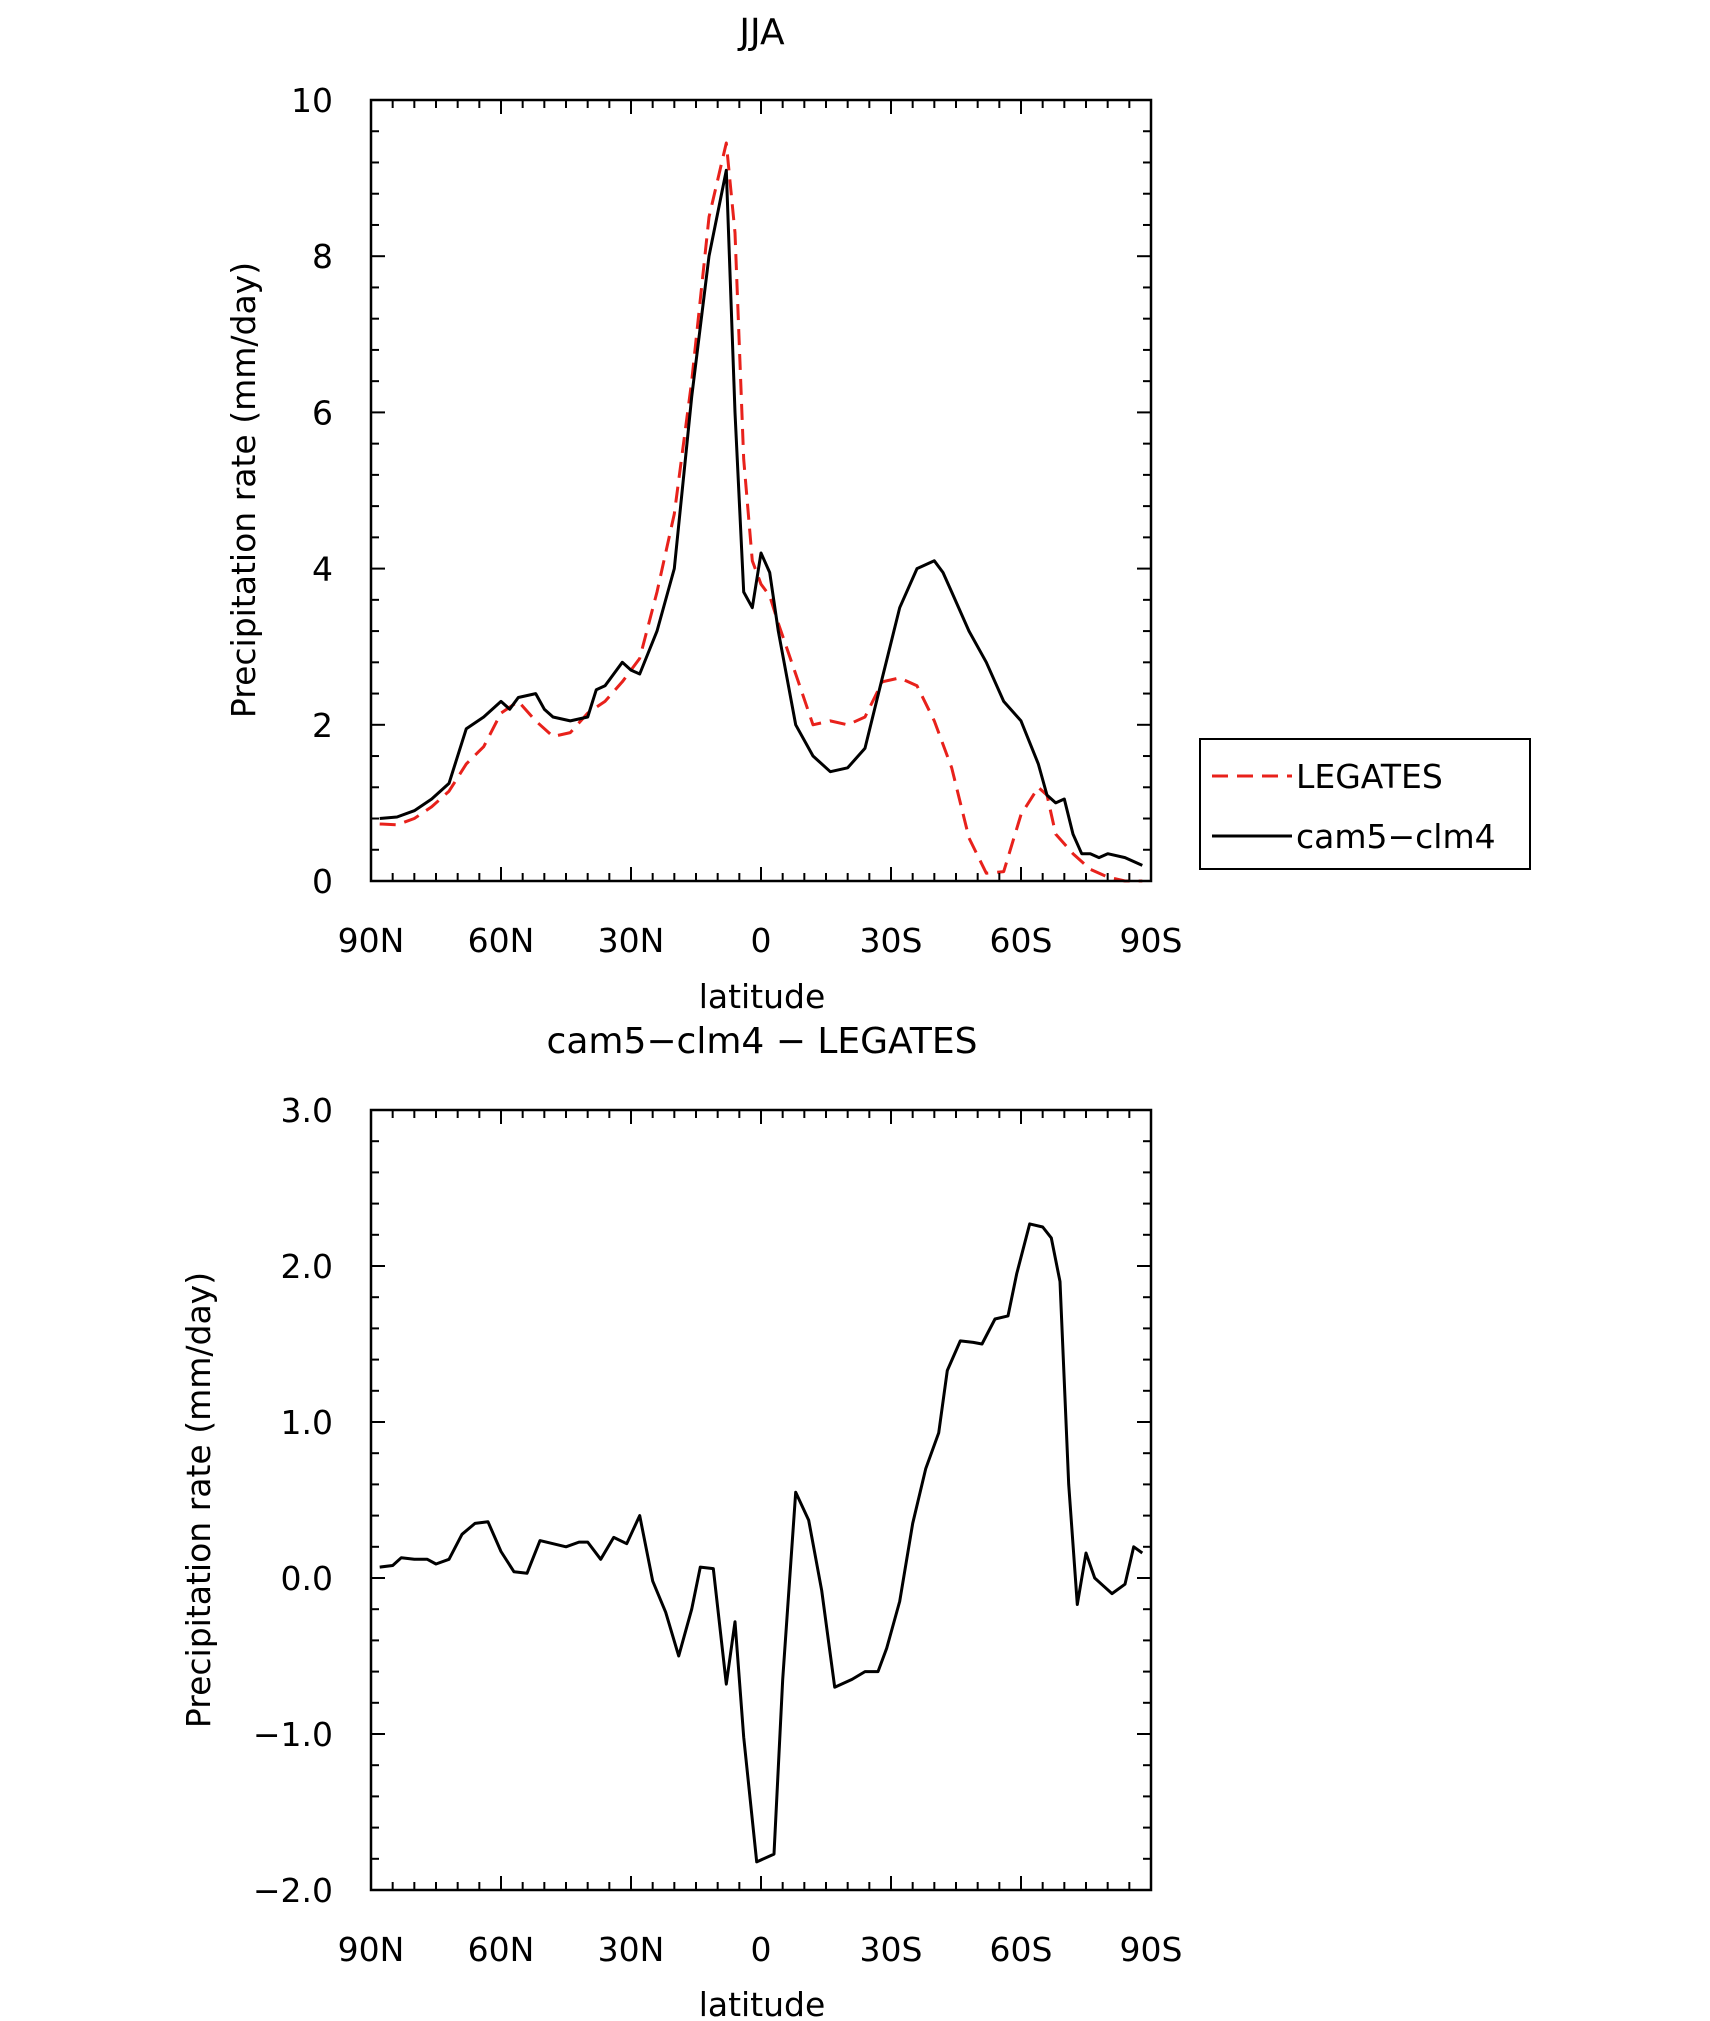 The width and height of the screenshot is (1710, 2021). What do you see at coordinates (307, 1110) in the screenshot?
I see `y-tick-label: 3.0` at bounding box center [307, 1110].